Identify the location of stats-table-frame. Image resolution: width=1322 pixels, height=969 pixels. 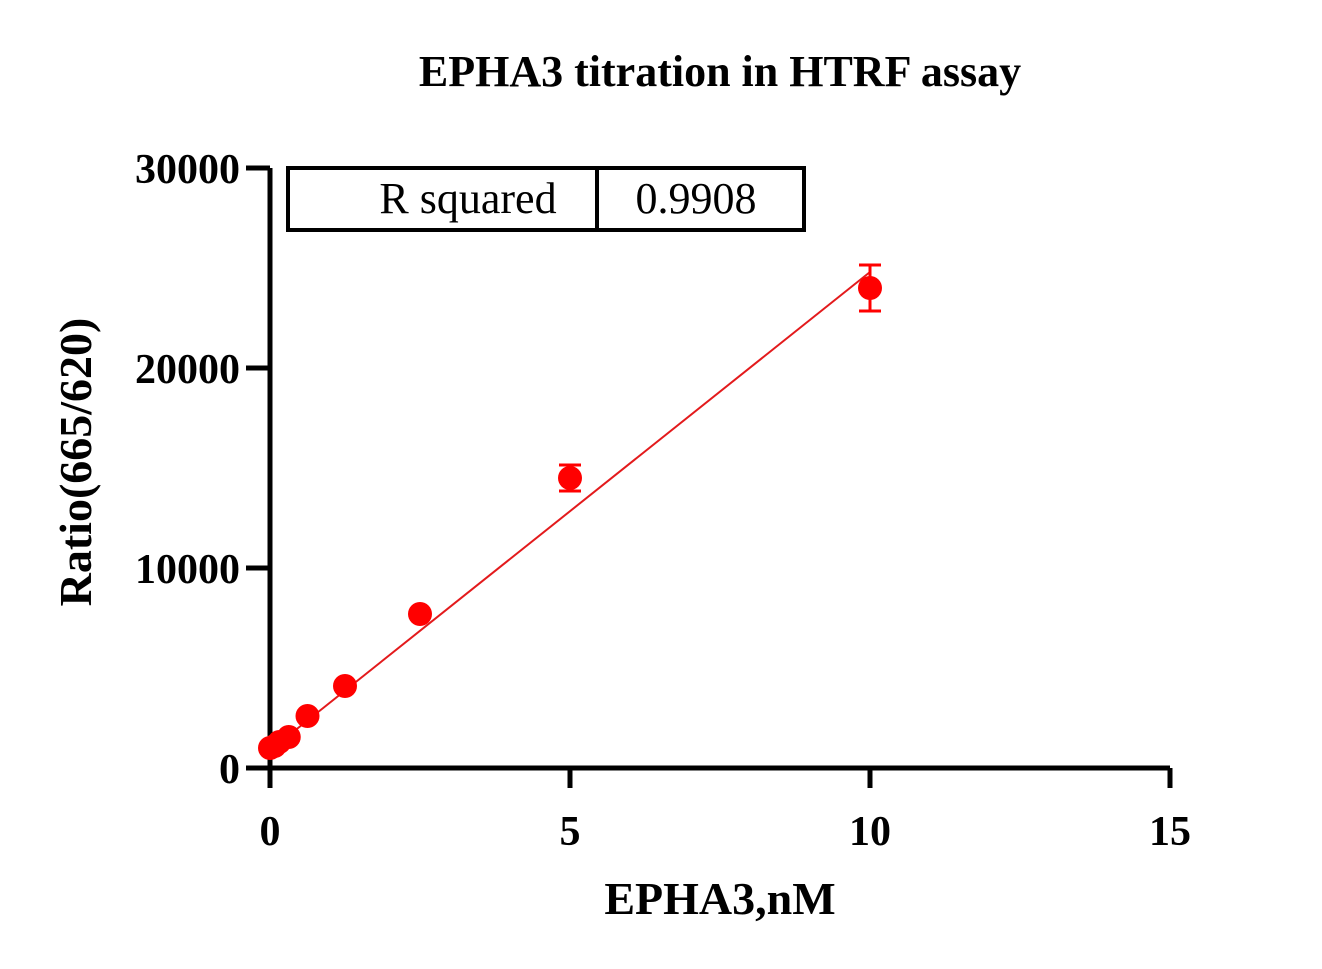
(546, 199).